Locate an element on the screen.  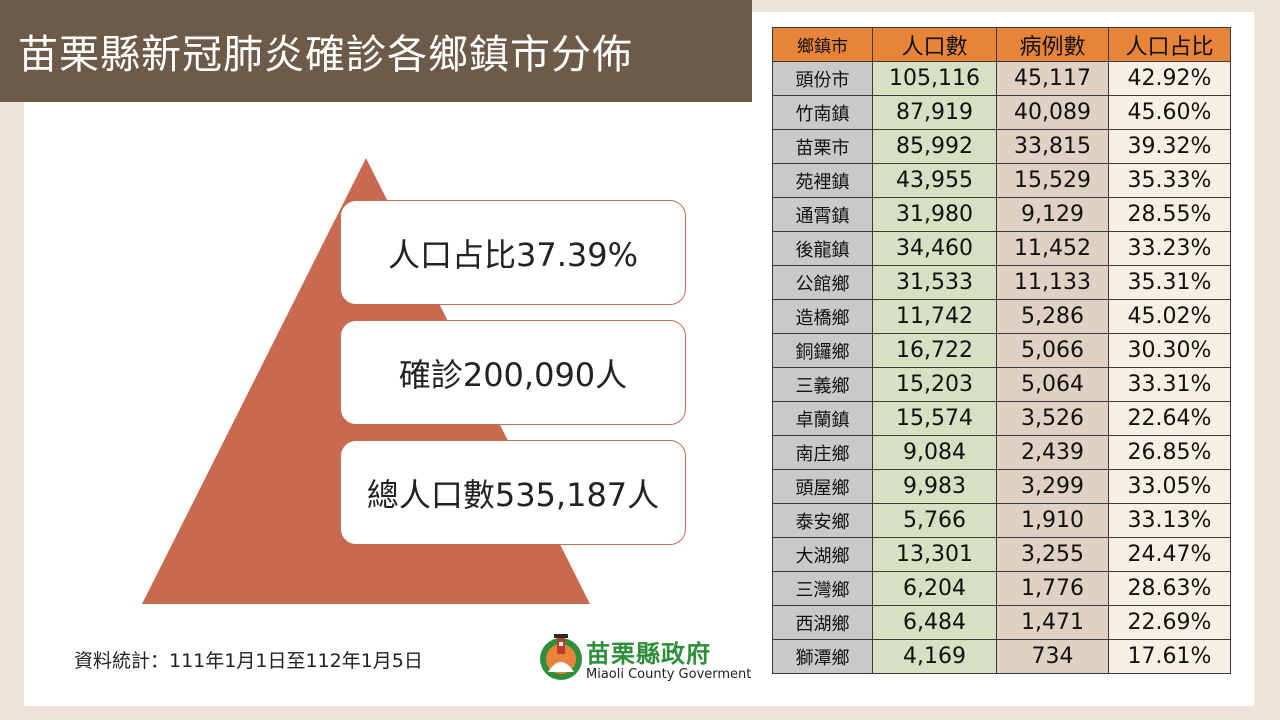
cell-population: 5,766 is located at coordinates (934, 520).